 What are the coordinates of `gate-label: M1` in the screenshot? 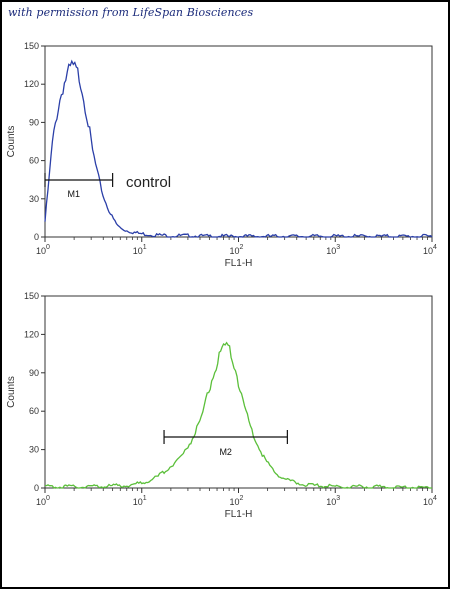 It's located at (74, 194).